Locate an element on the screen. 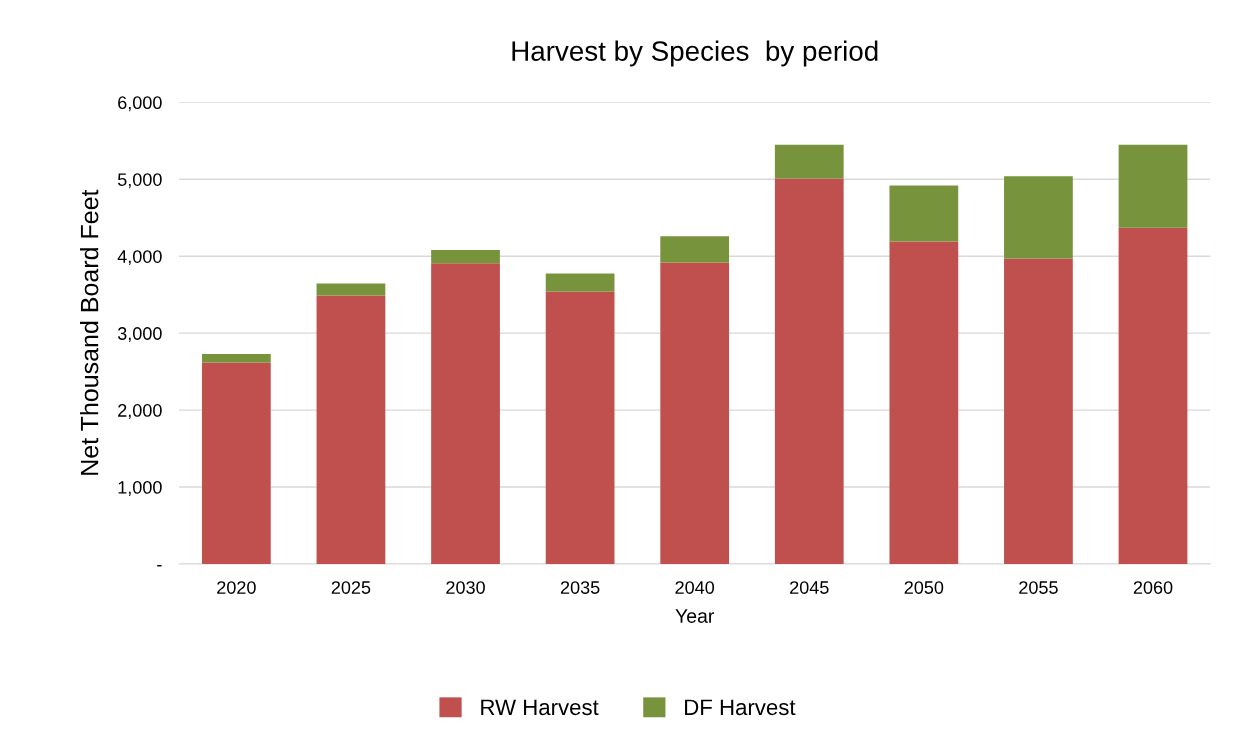 The width and height of the screenshot is (1235, 747). y-axis-title: Net Thousand Board Feet is located at coordinates (89, 332).